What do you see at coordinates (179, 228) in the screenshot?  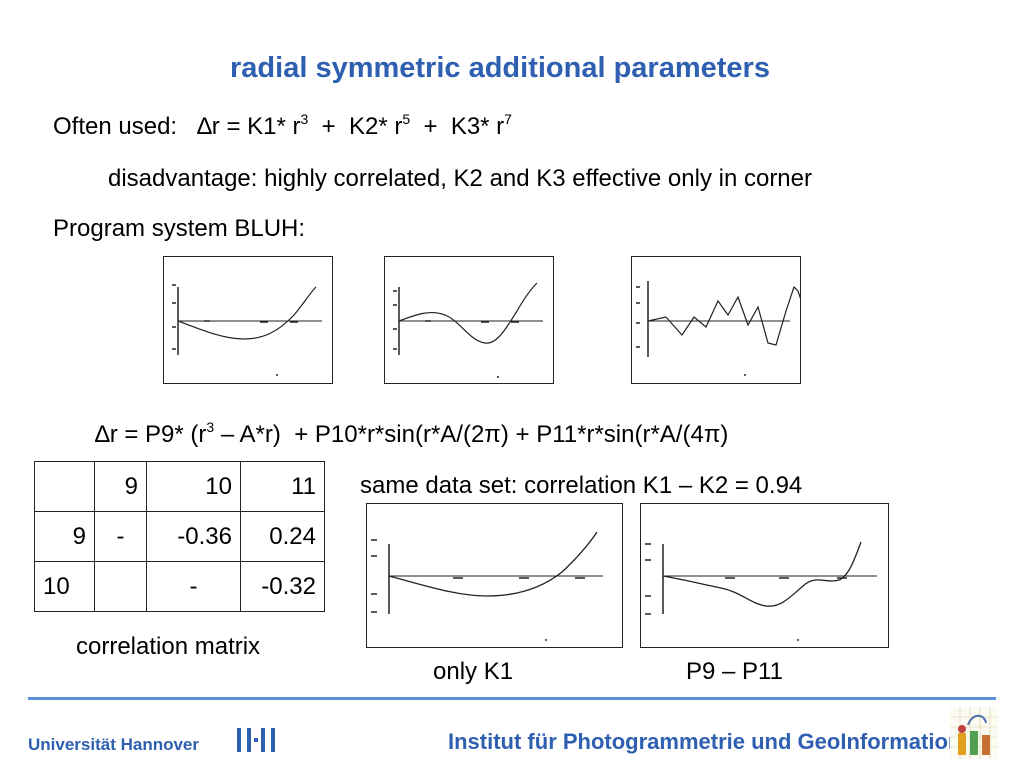 I see `program-system-label: Program system BLUH:` at bounding box center [179, 228].